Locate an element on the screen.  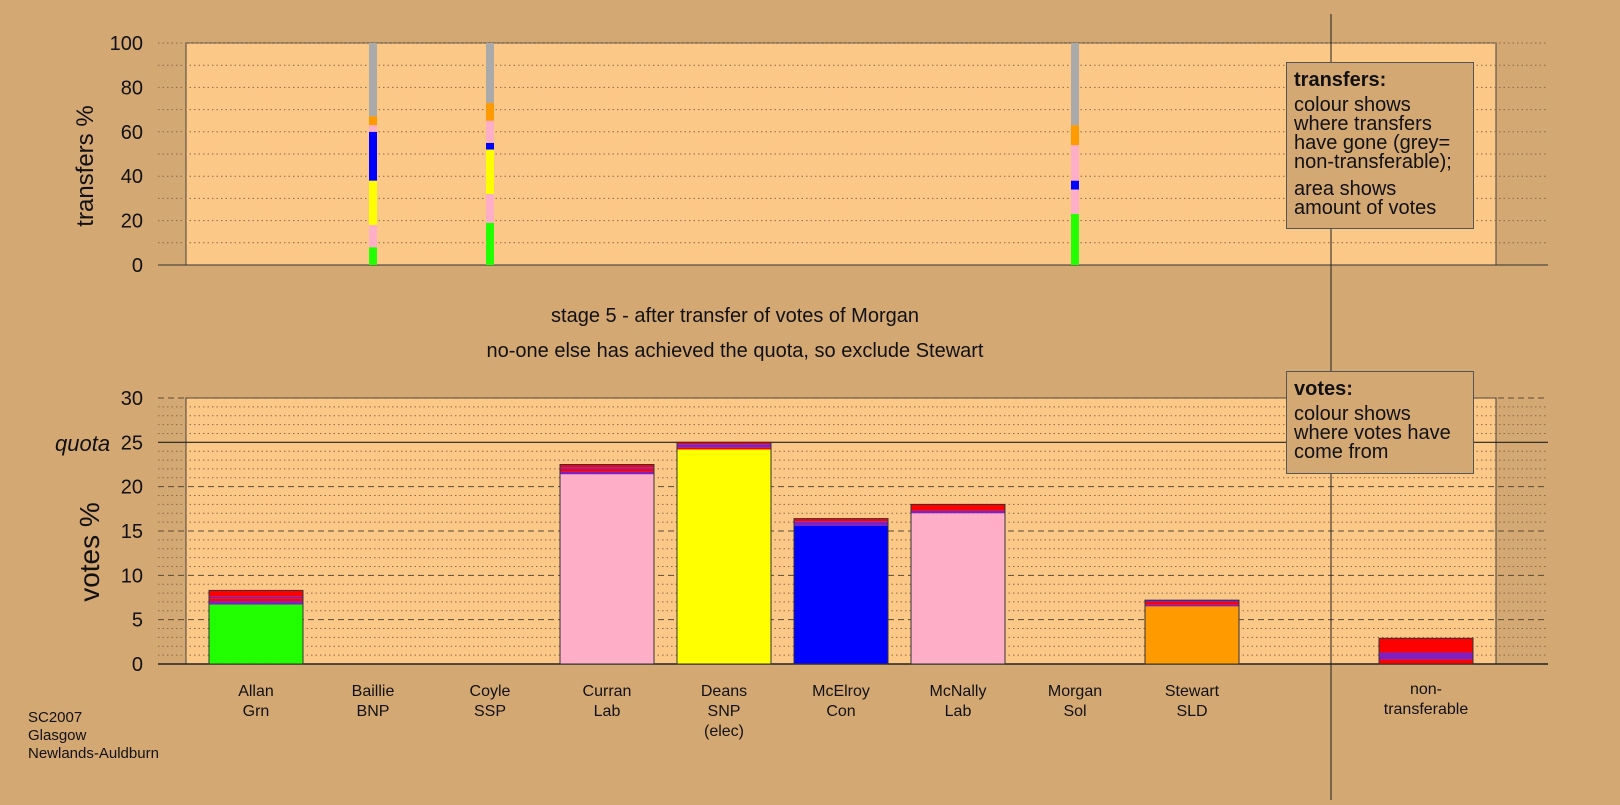
candidate-label: Morgan Sol is located at coordinates (1075, 702).